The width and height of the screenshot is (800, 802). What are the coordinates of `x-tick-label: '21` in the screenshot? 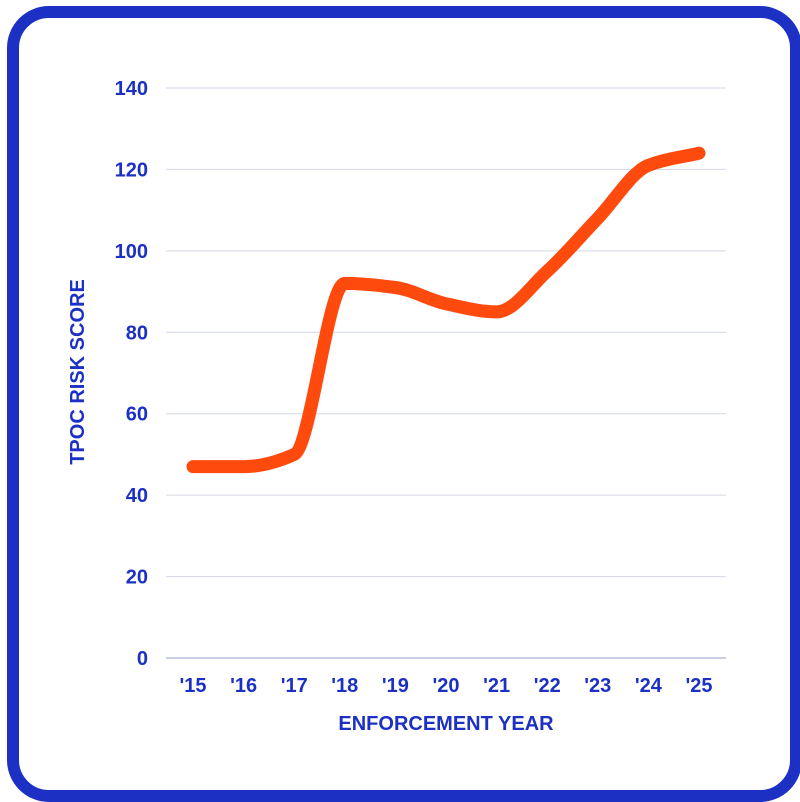 It's located at (496, 686).